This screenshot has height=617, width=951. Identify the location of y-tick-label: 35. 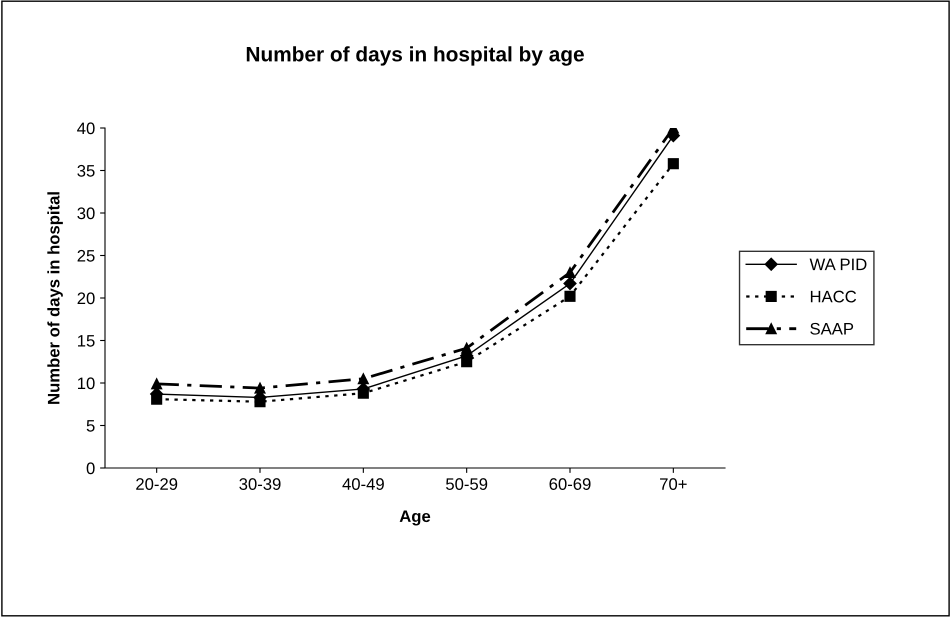
(86, 170).